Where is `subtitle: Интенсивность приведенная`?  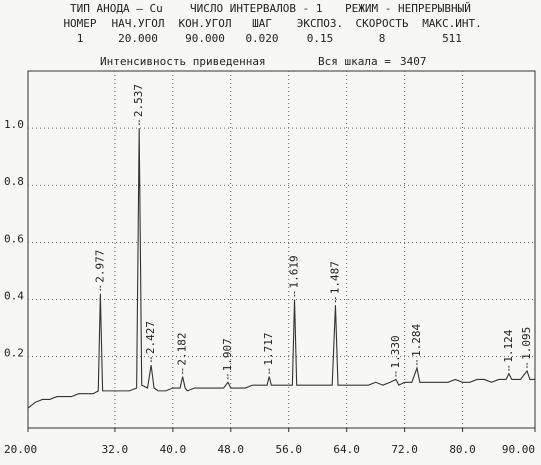 subtitle: Интенсивность приведенная is located at coordinates (183, 61).